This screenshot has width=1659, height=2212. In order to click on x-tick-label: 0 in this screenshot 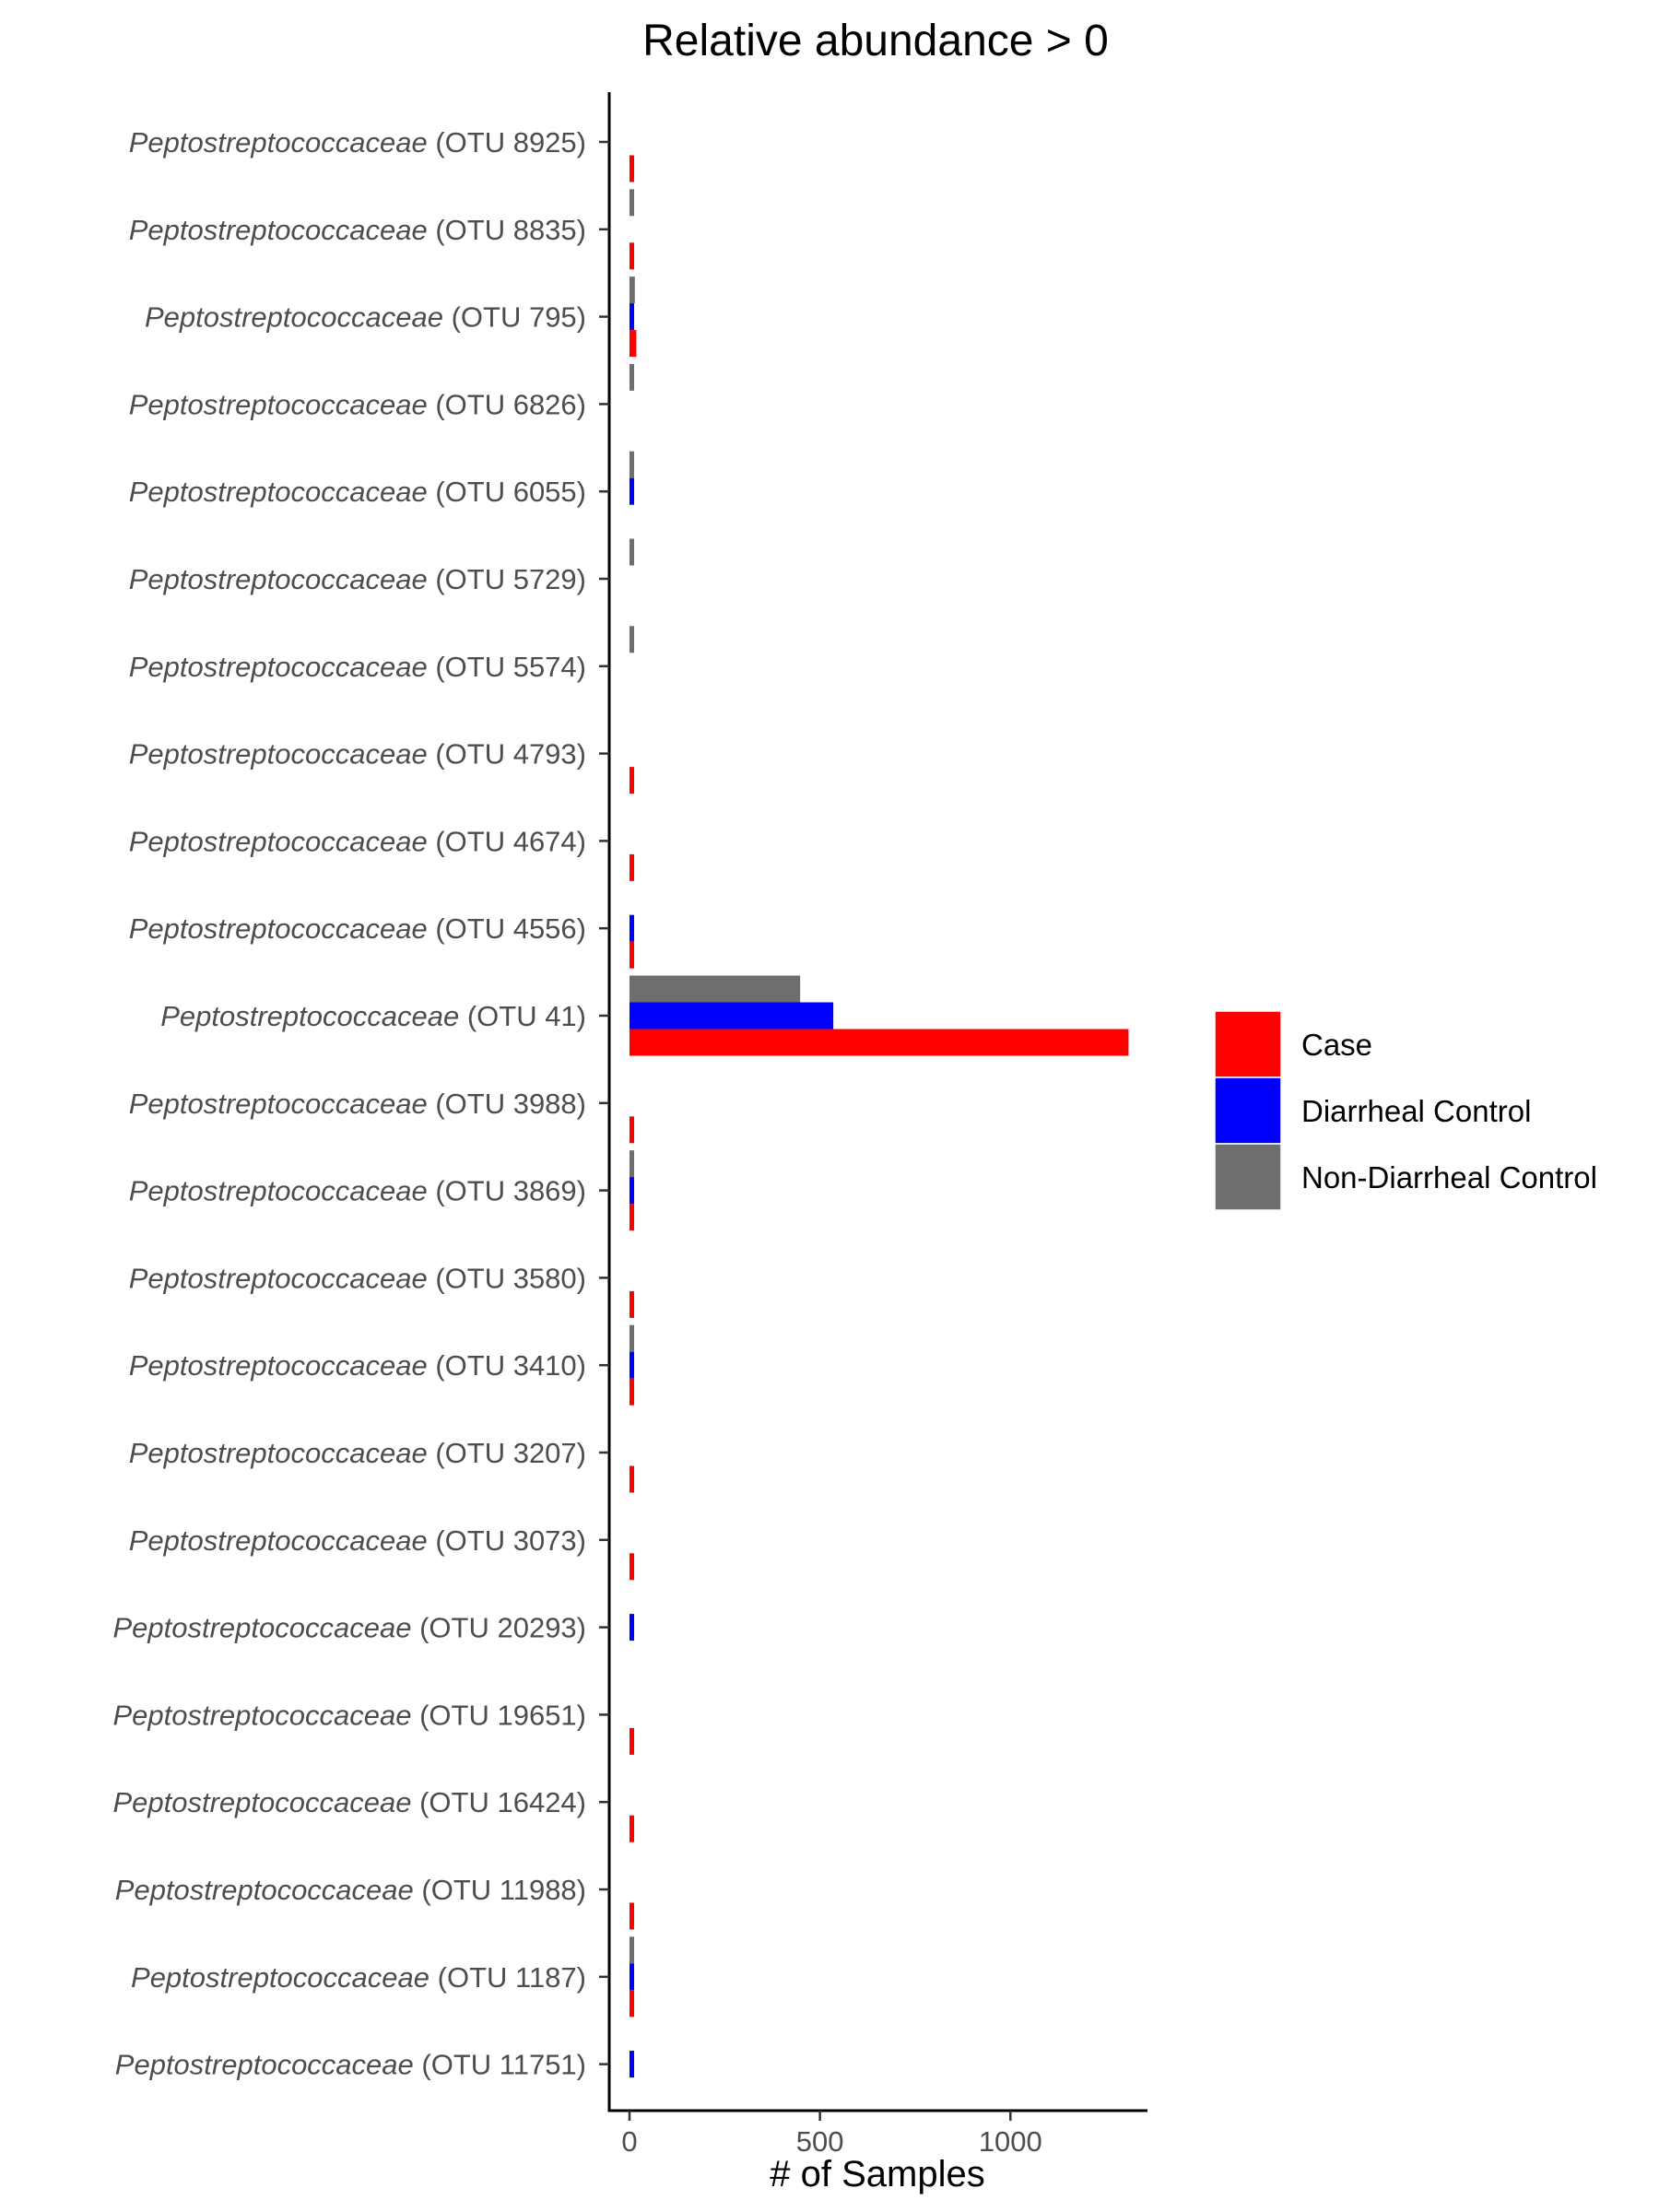, I will do `click(629, 2141)`.